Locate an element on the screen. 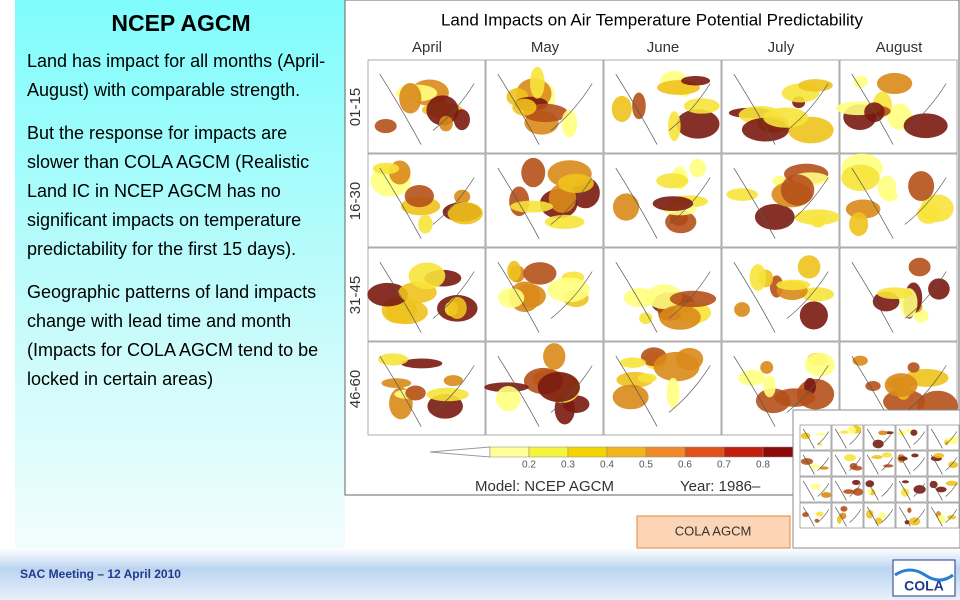 This screenshot has height=600, width=960. footer-text: SAC Meeting – 12 April 2010 is located at coordinates (100, 574).